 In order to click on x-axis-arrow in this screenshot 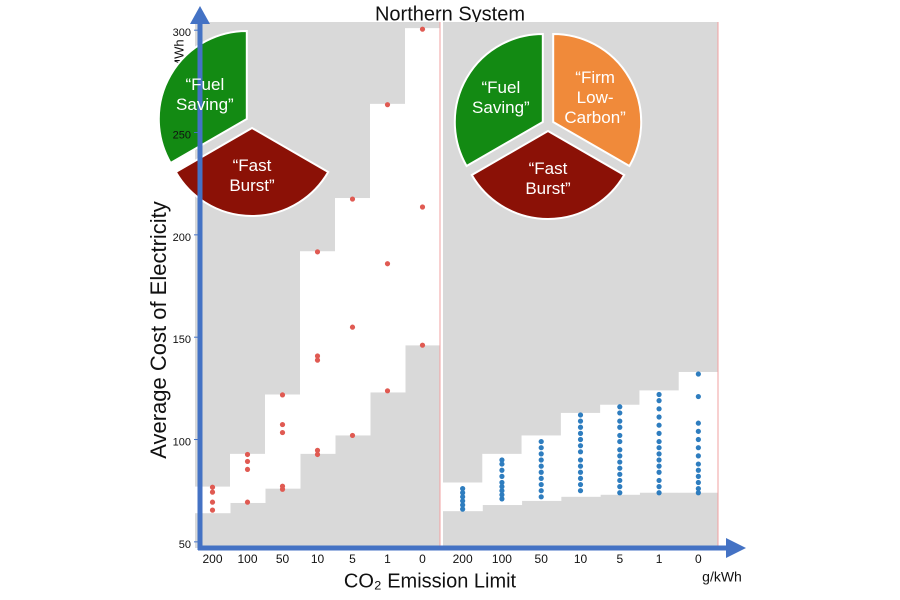, I will do `click(736, 548)`.